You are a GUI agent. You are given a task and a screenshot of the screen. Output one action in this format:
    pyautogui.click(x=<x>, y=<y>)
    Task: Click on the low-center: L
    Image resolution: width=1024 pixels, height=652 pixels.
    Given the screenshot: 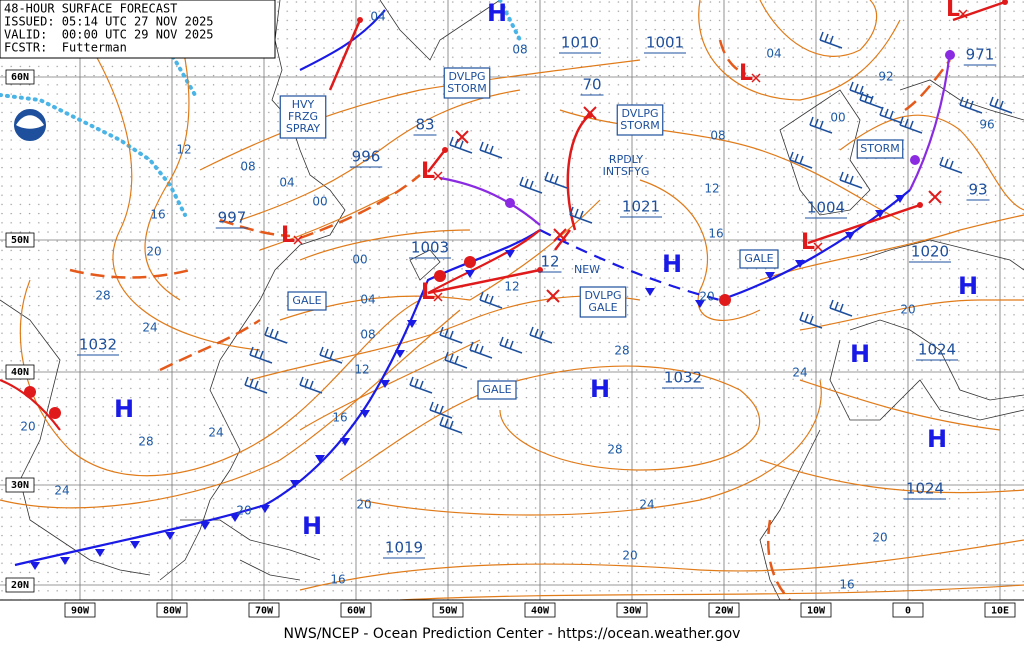 What is the action you would take?
    pyautogui.click(x=746, y=73)
    